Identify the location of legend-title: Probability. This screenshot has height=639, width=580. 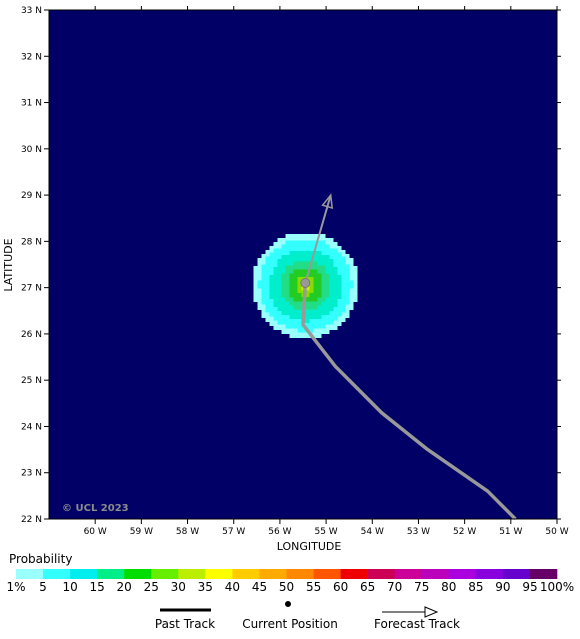
(40, 559).